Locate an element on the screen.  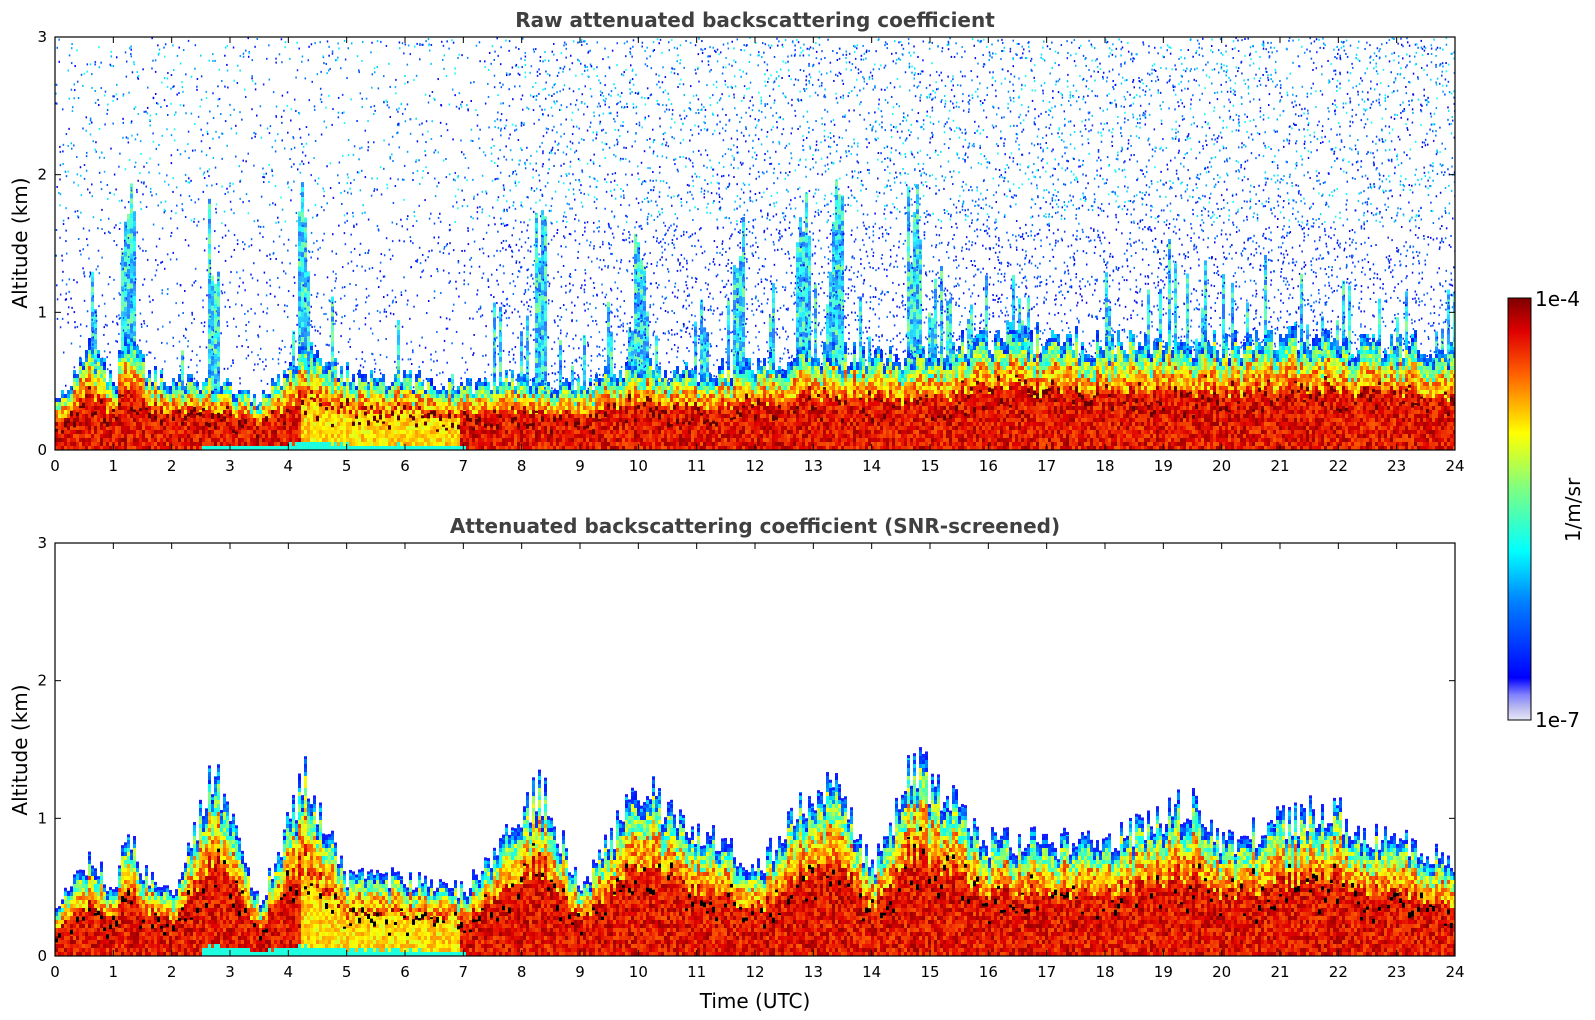
x-tick-label: 11 is located at coordinates (696, 972).